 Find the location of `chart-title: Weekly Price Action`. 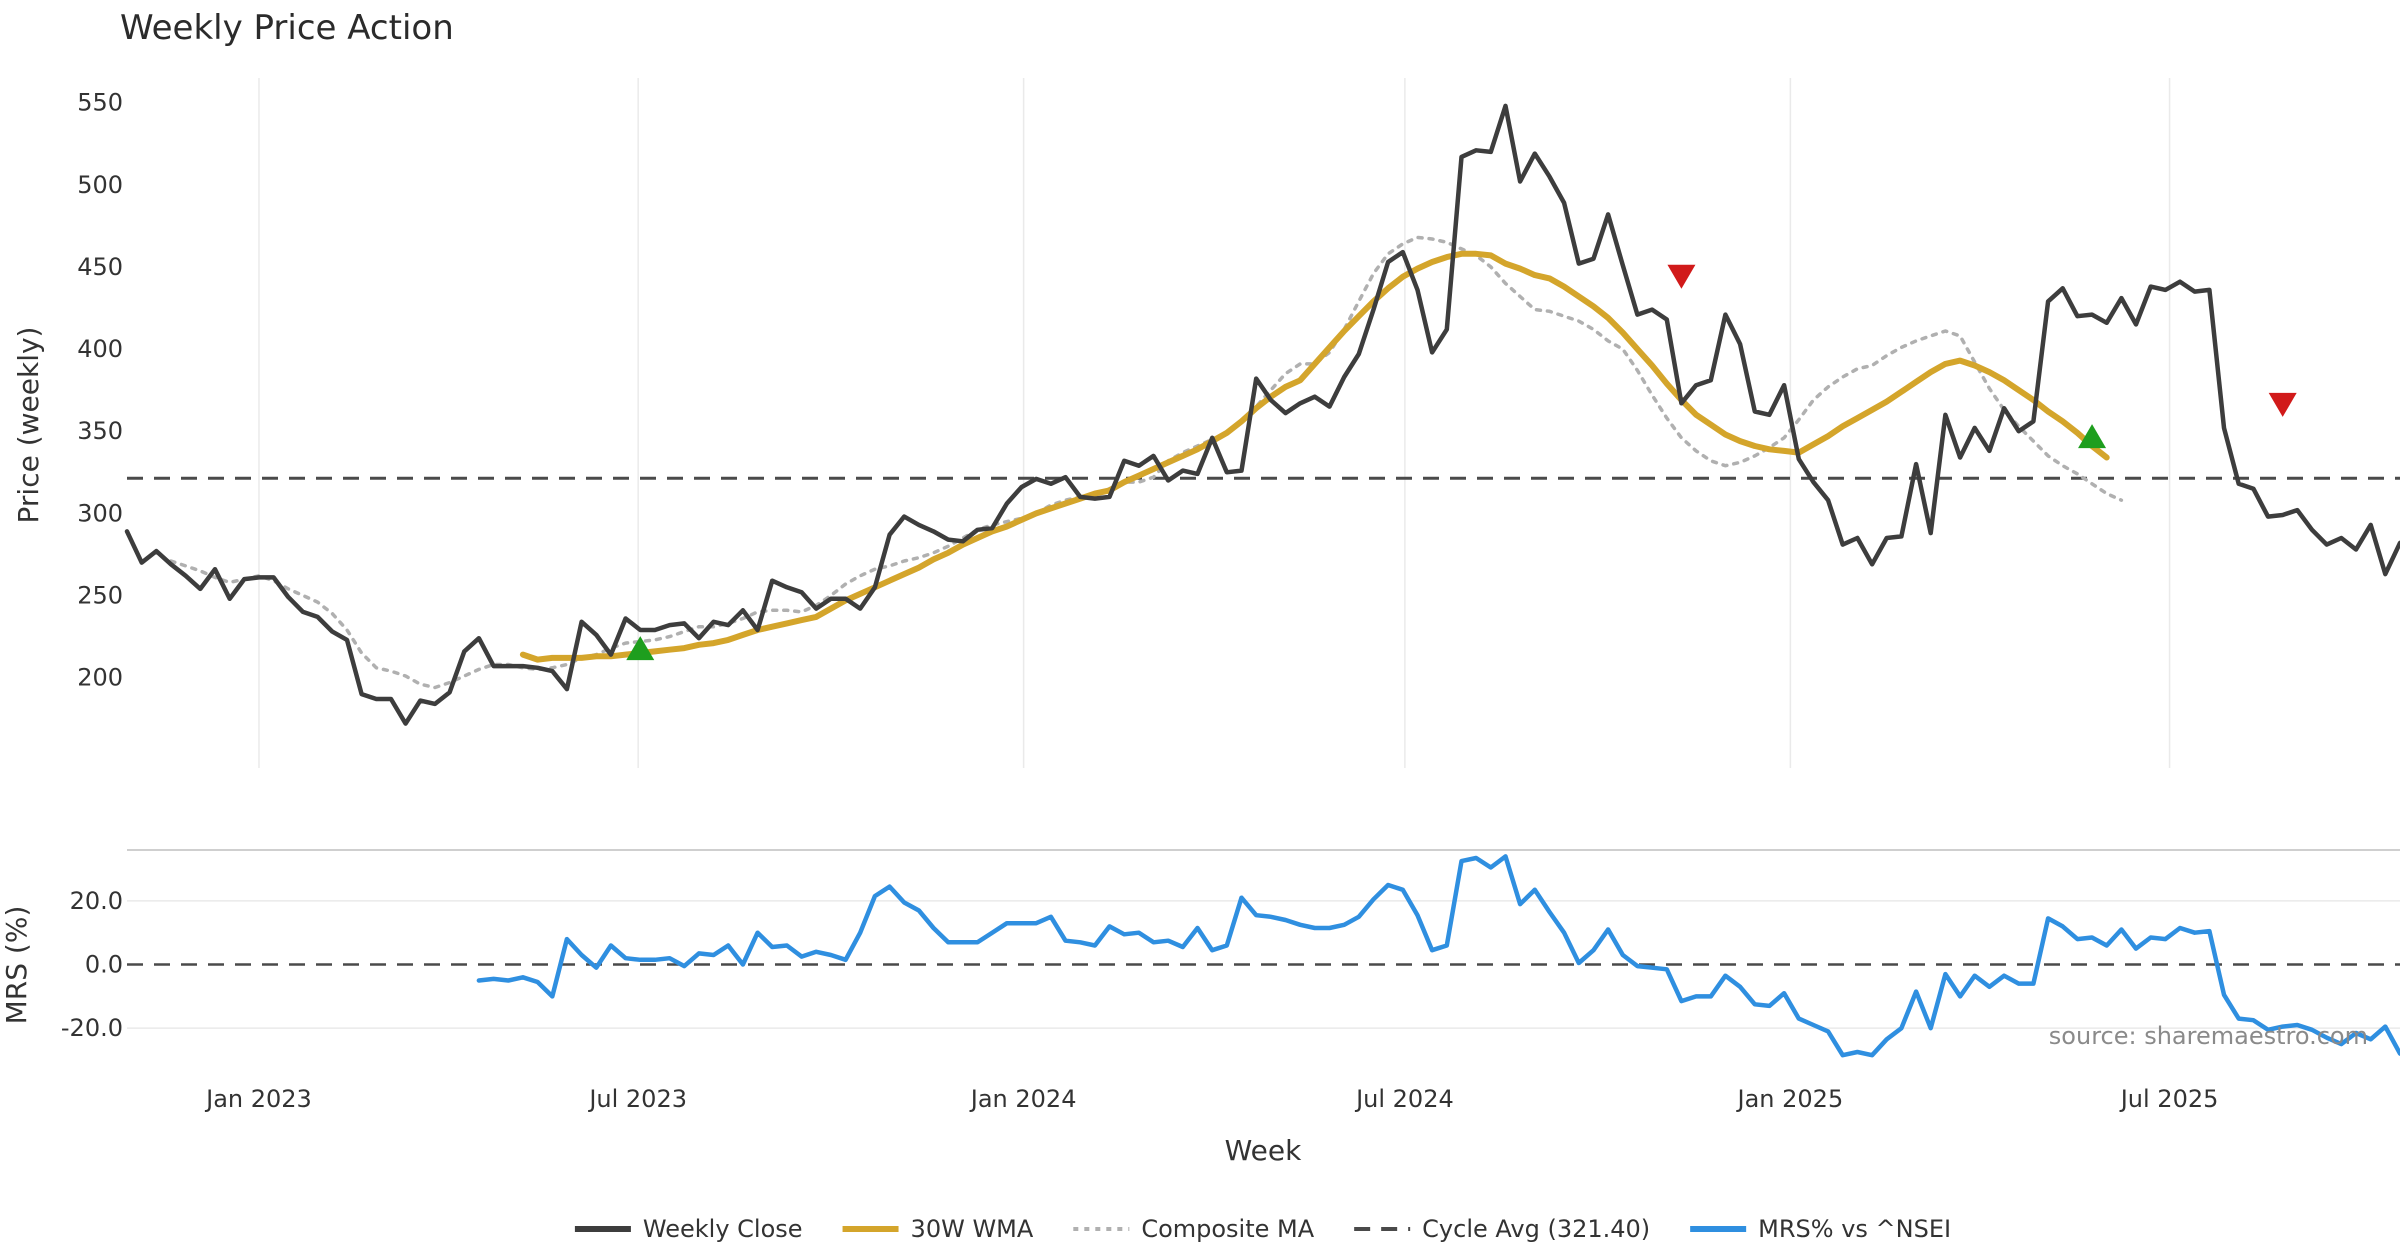

chart-title: Weekly Price Action is located at coordinates (287, 28).